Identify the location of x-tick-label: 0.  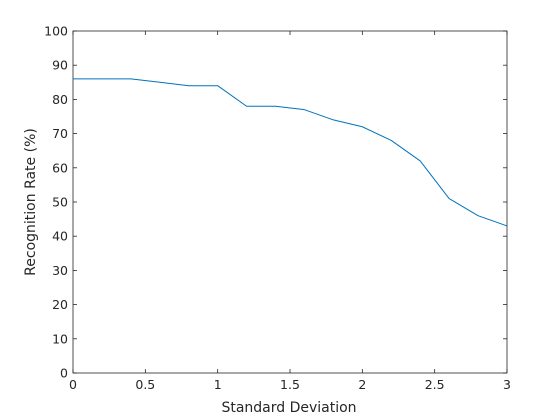
(73, 384).